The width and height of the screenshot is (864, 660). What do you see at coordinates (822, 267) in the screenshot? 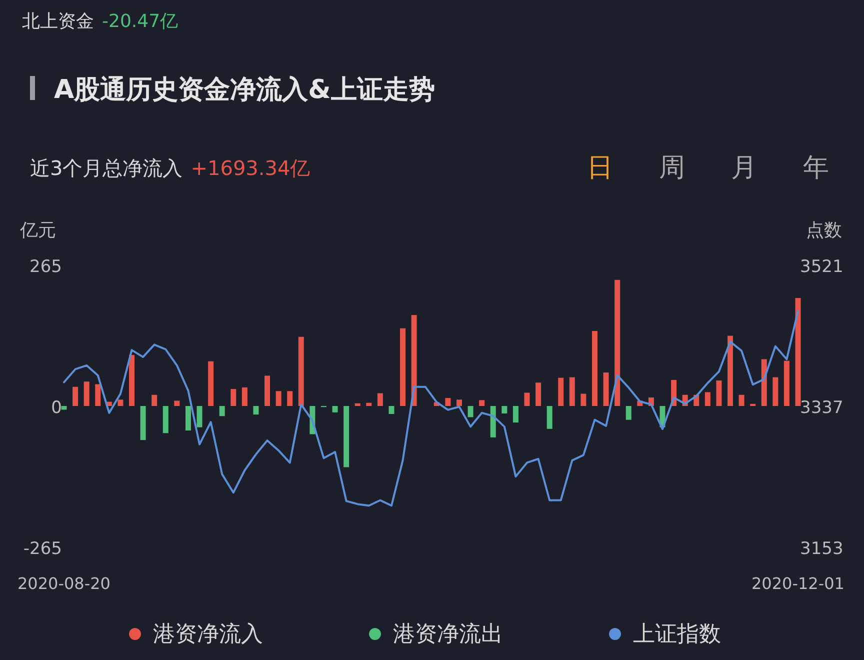
I see `y2-tick-label: 3521` at bounding box center [822, 267].